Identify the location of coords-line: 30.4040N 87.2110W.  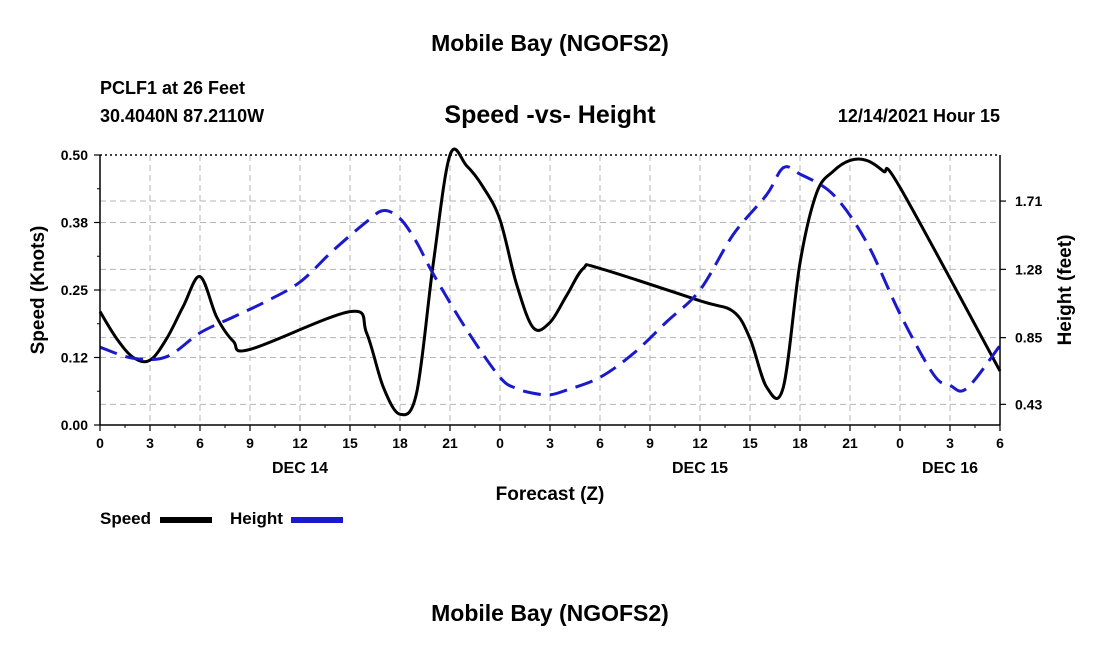
(182, 116).